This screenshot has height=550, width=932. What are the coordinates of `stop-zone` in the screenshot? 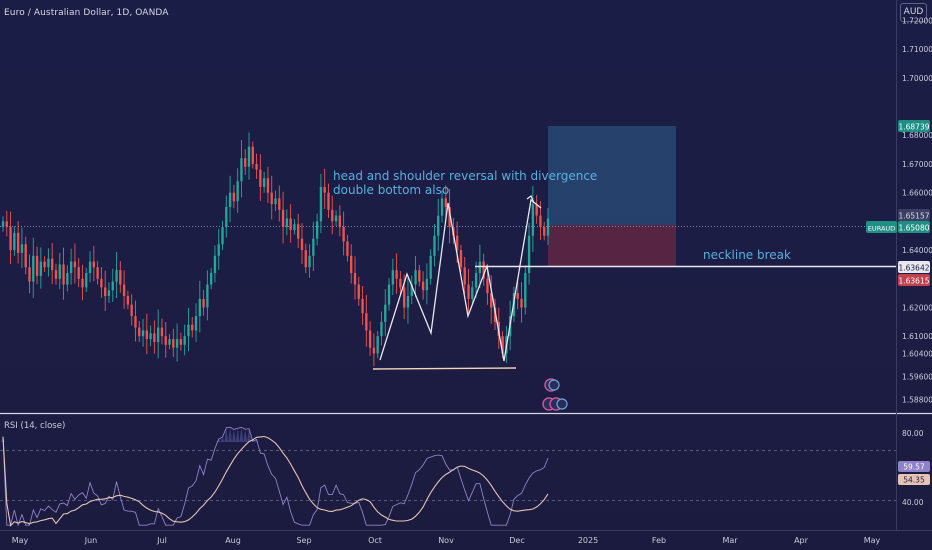 It's located at (612, 246).